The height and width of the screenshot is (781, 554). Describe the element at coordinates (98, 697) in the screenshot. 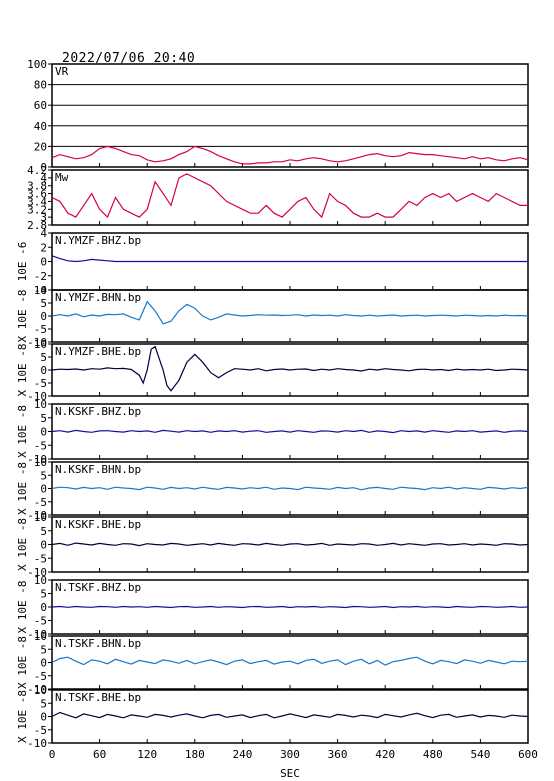

I see `panel-label: N.TSKF.BHE.bp` at that location.